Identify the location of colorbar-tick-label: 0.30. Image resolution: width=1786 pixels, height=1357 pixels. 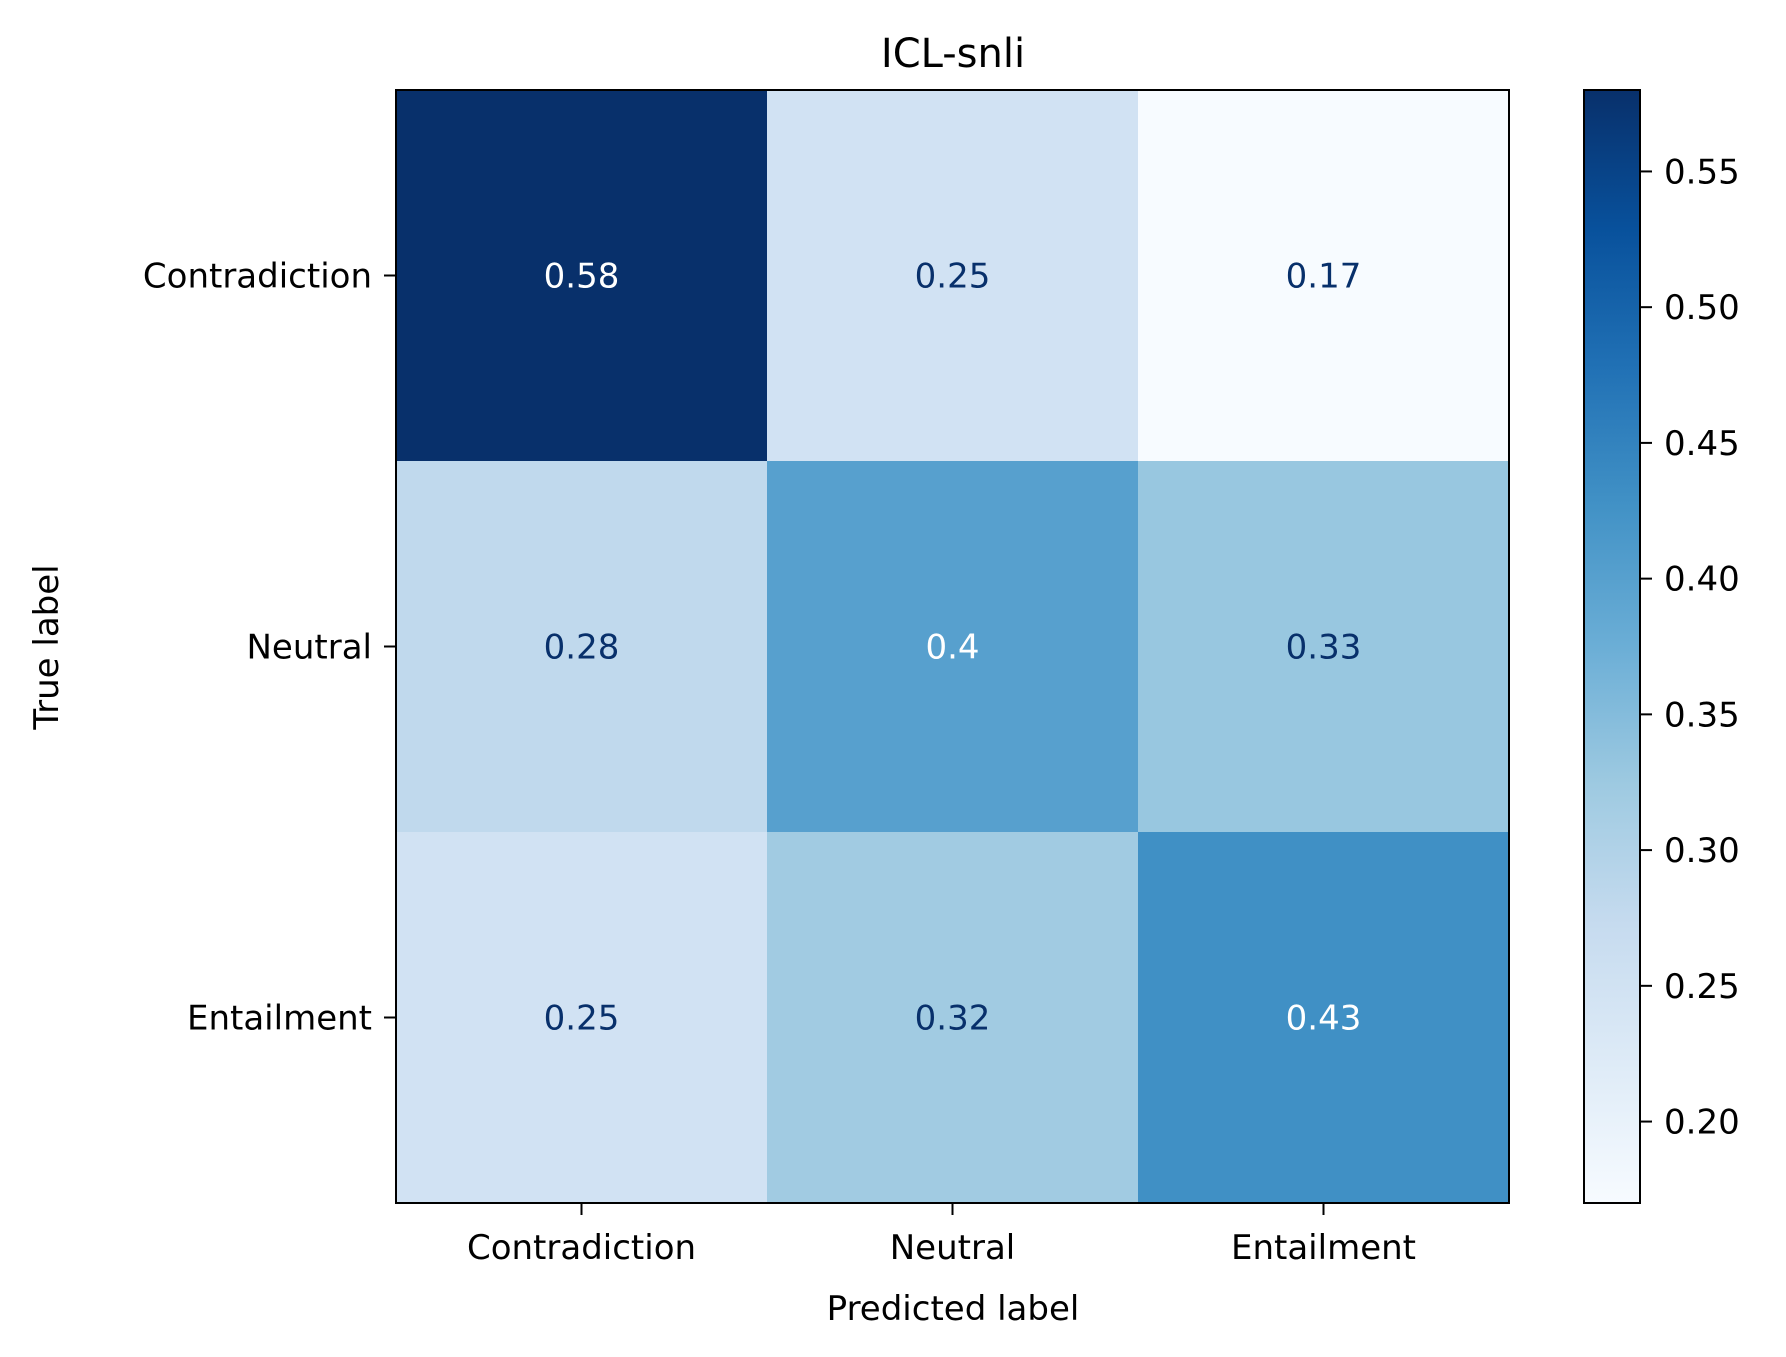
(1702, 851).